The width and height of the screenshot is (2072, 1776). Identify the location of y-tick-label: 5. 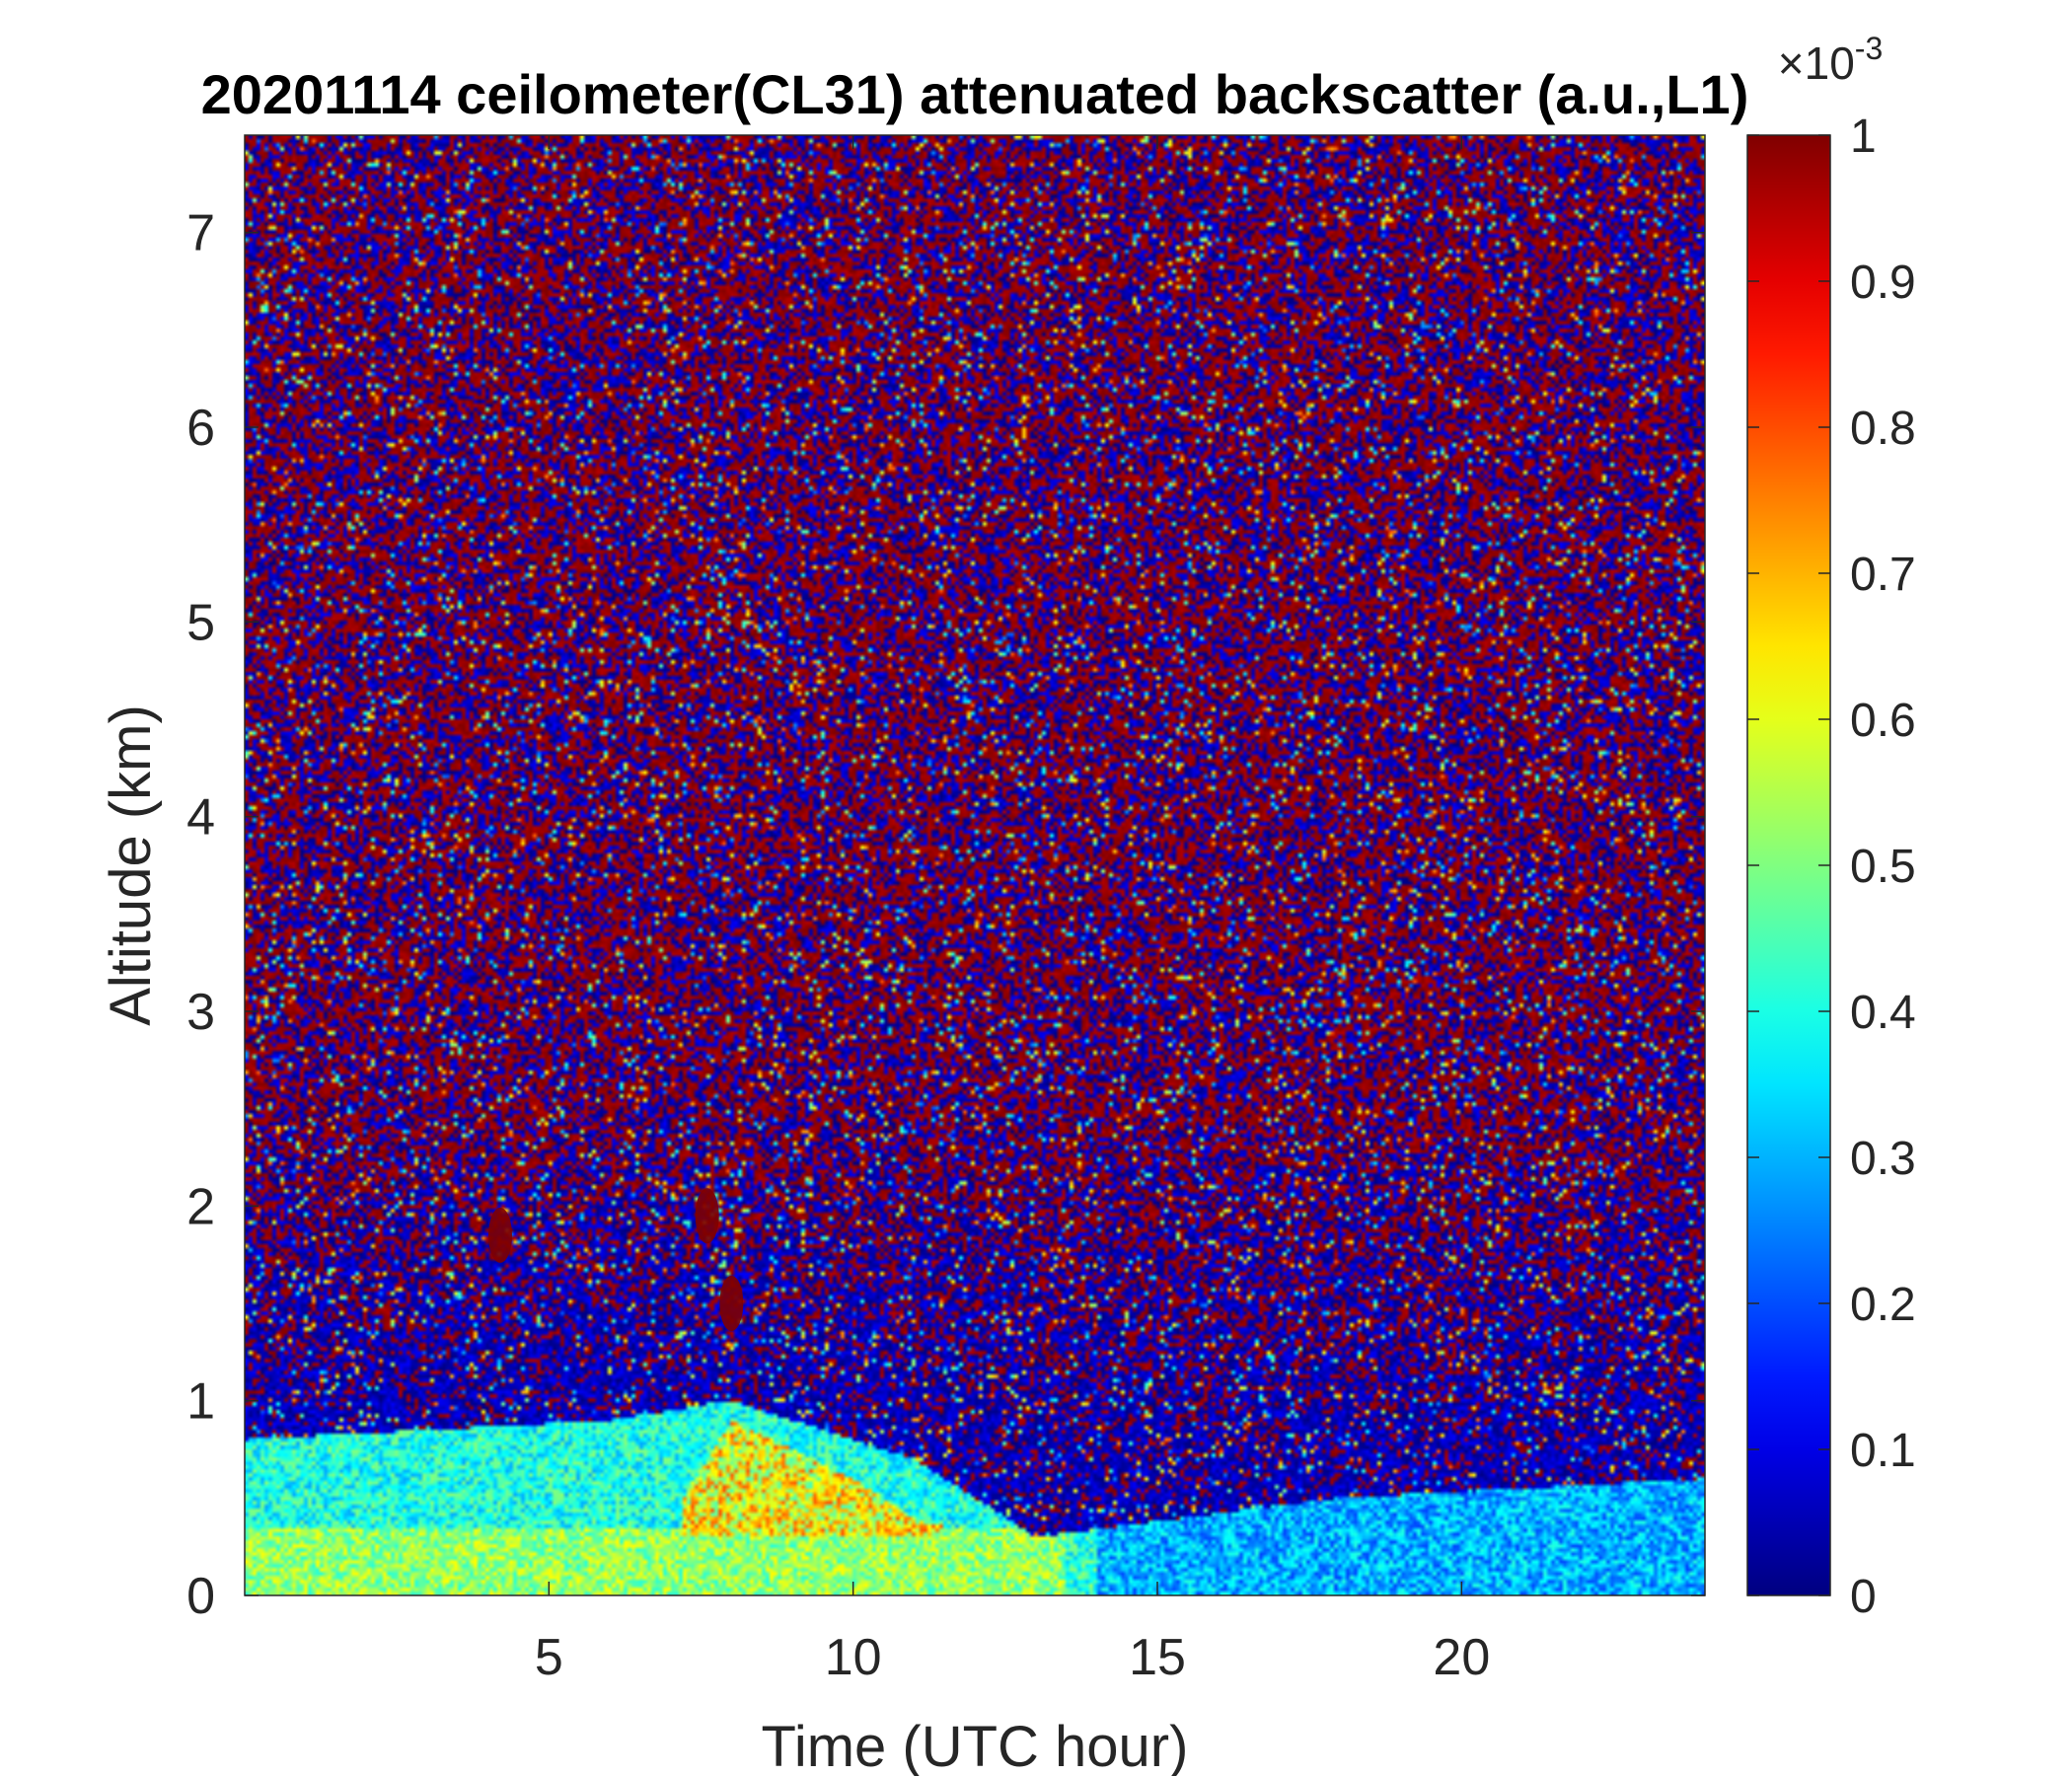
(201, 622).